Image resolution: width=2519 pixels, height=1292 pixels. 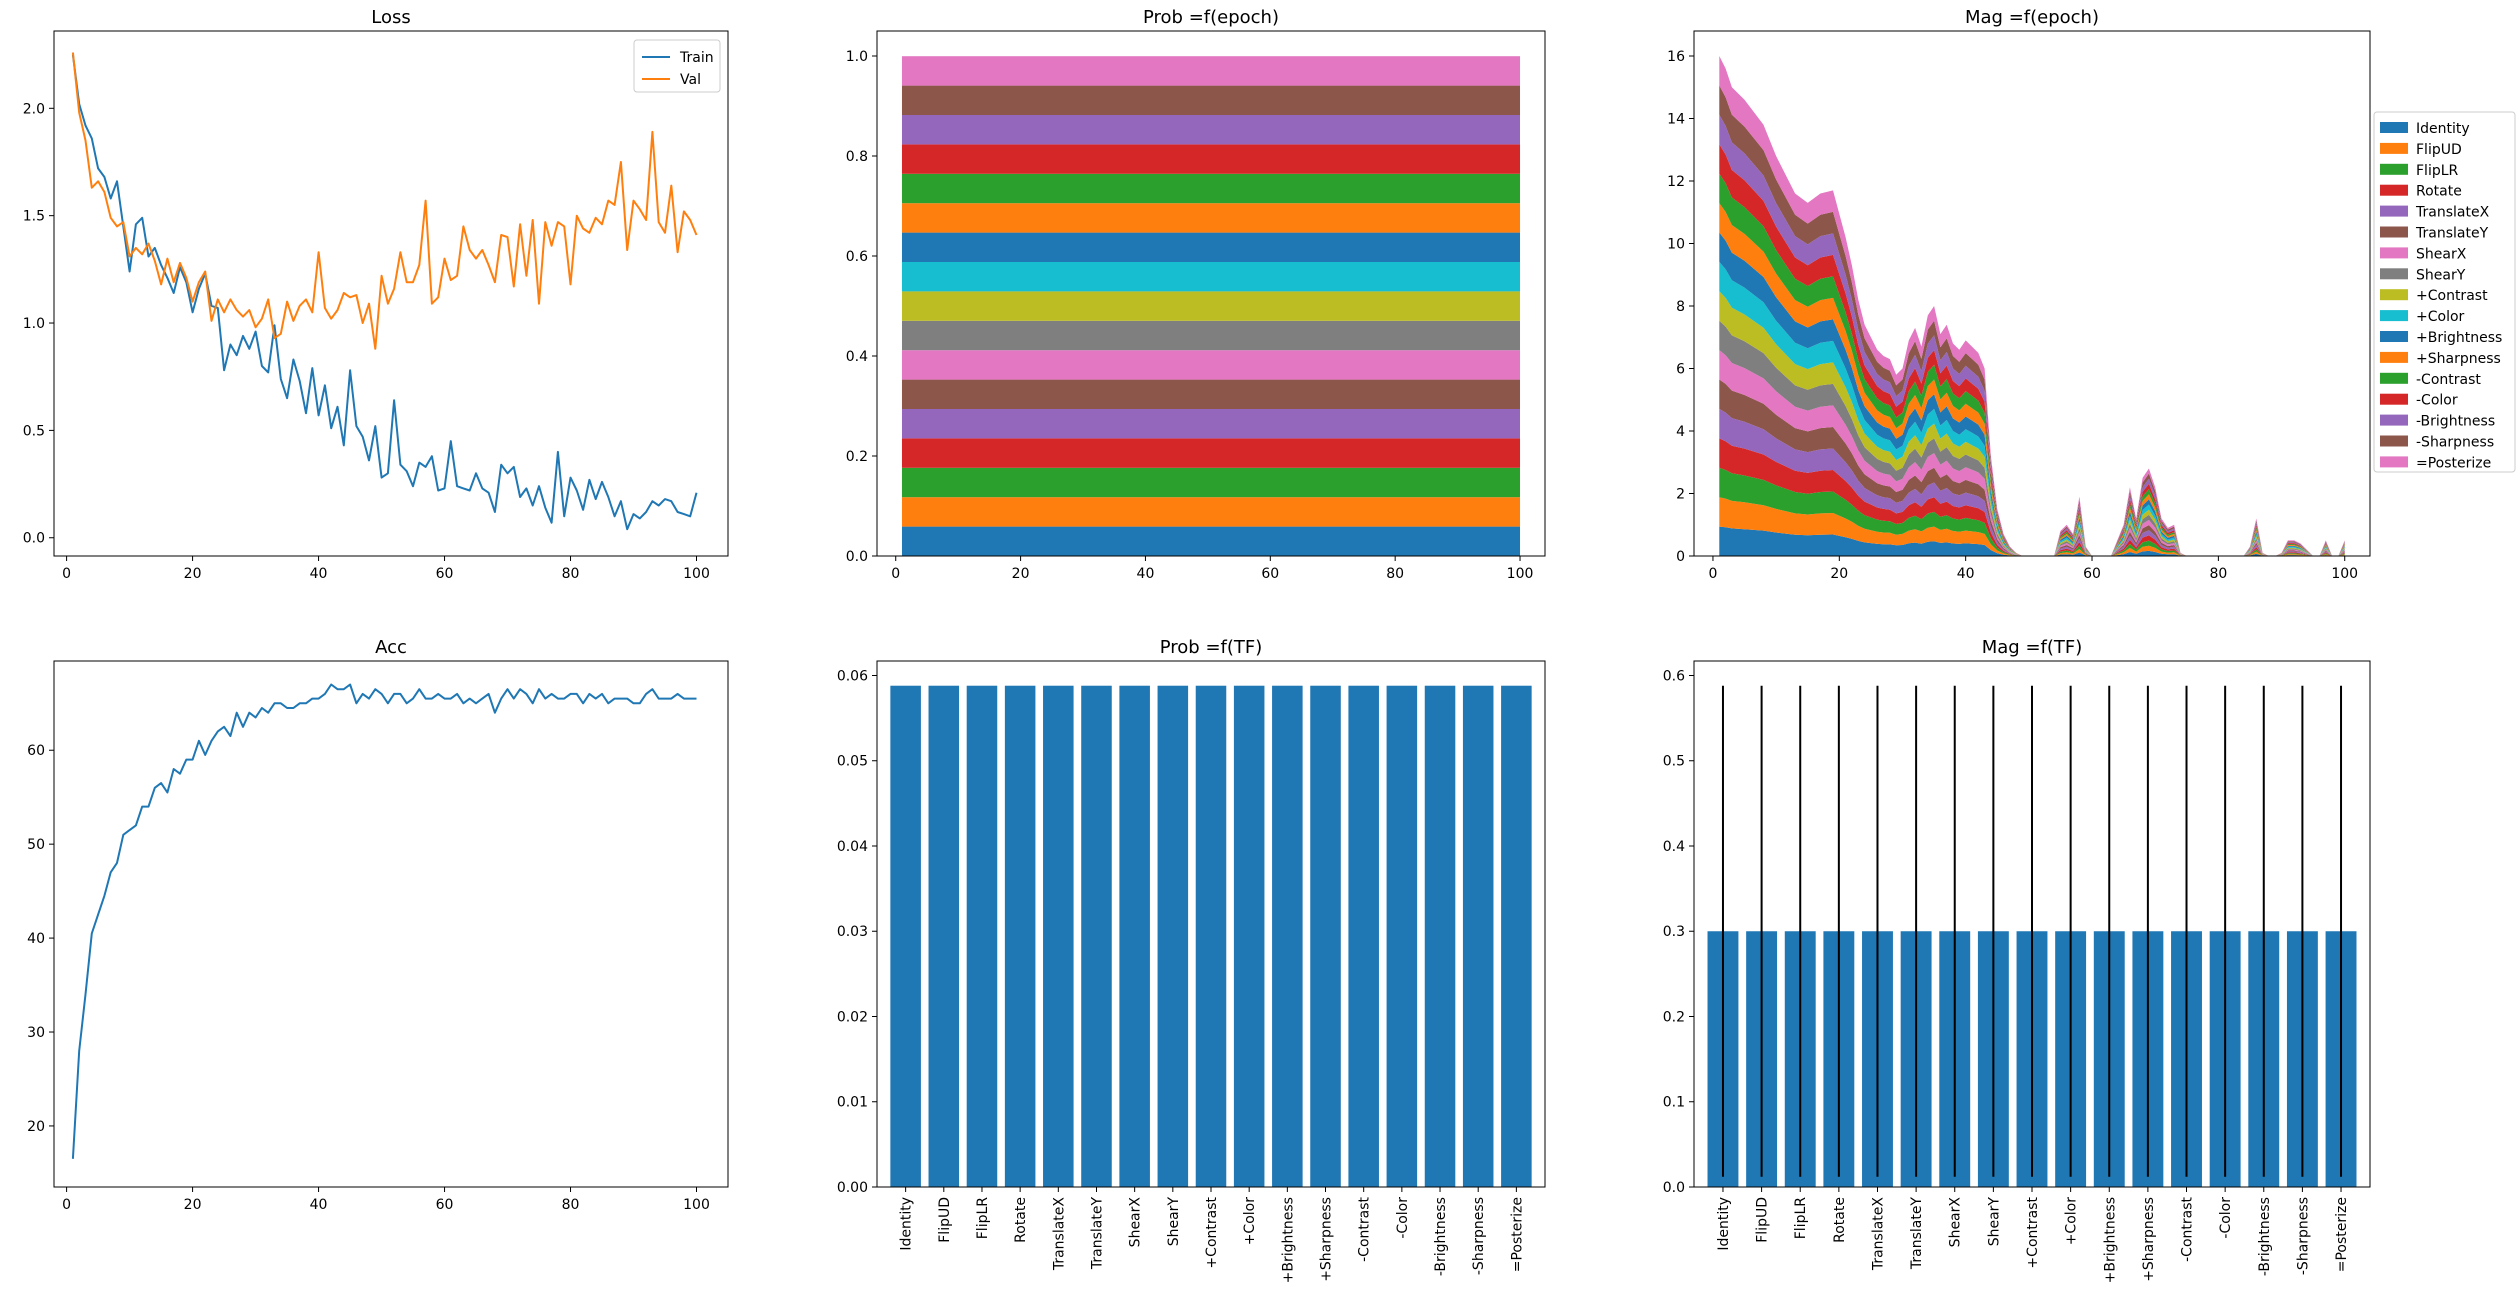 I want to click on legend-label: +Brightness, so click(x=2459, y=338).